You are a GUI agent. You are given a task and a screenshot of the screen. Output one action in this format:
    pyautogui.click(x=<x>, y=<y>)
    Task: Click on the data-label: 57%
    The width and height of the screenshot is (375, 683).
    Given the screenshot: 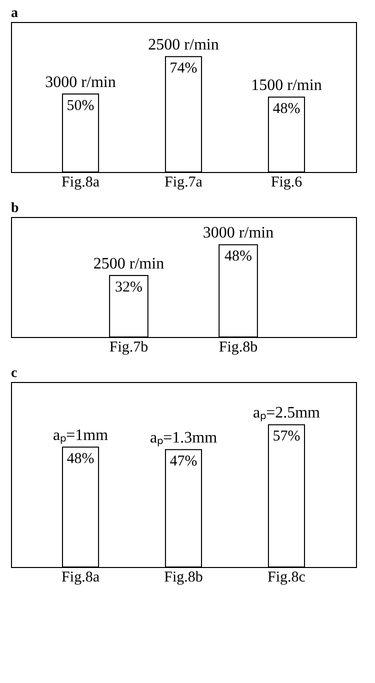 What is the action you would take?
    pyautogui.click(x=286, y=436)
    